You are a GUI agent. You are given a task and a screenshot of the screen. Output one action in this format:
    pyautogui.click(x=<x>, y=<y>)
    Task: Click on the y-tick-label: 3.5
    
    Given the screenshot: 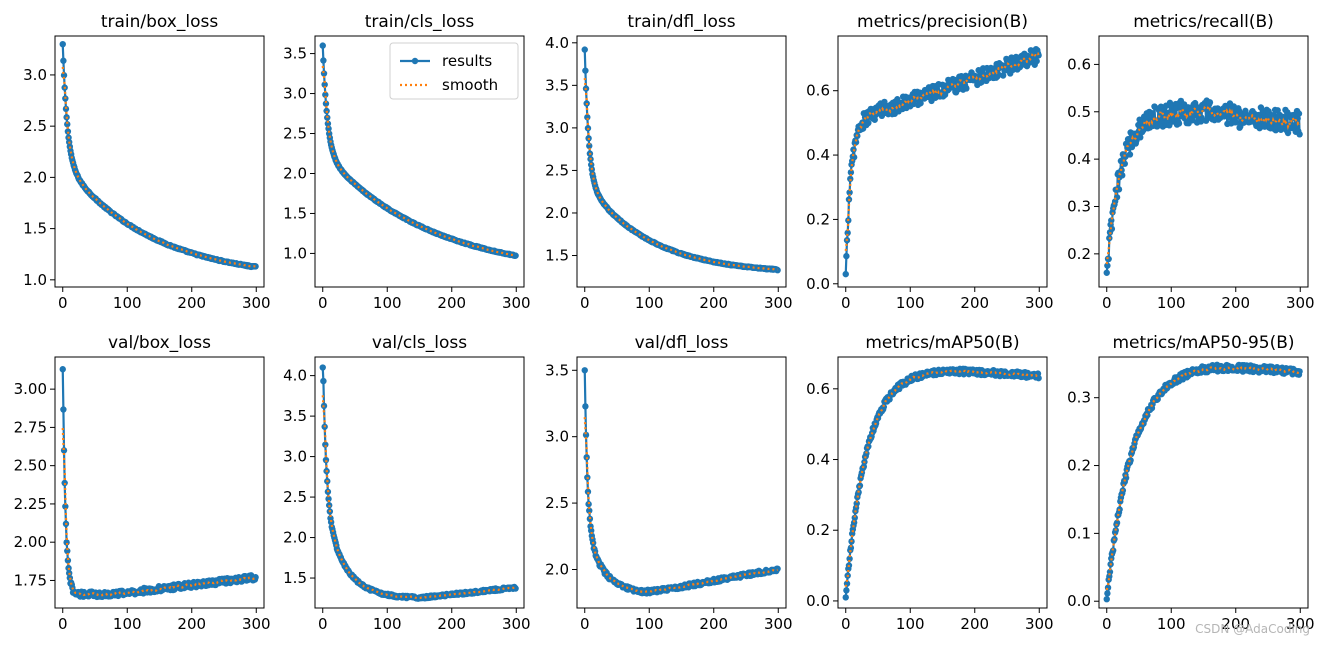 What is the action you would take?
    pyautogui.click(x=557, y=370)
    